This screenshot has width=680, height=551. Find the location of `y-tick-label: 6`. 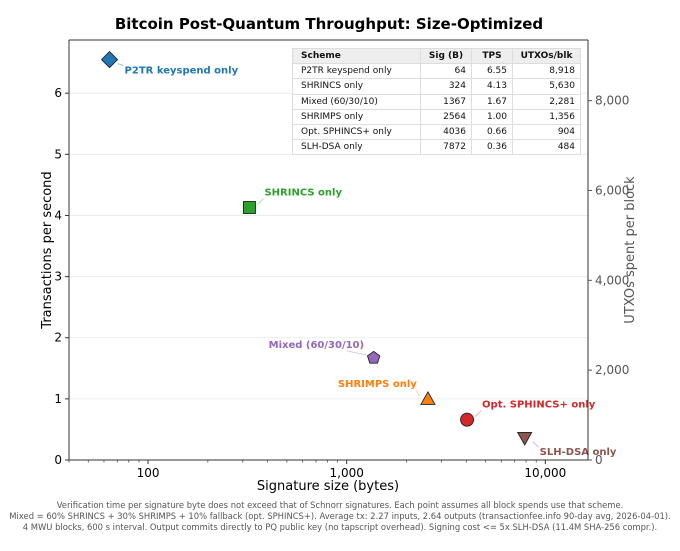

y-tick-label: 6 is located at coordinates (58, 93).